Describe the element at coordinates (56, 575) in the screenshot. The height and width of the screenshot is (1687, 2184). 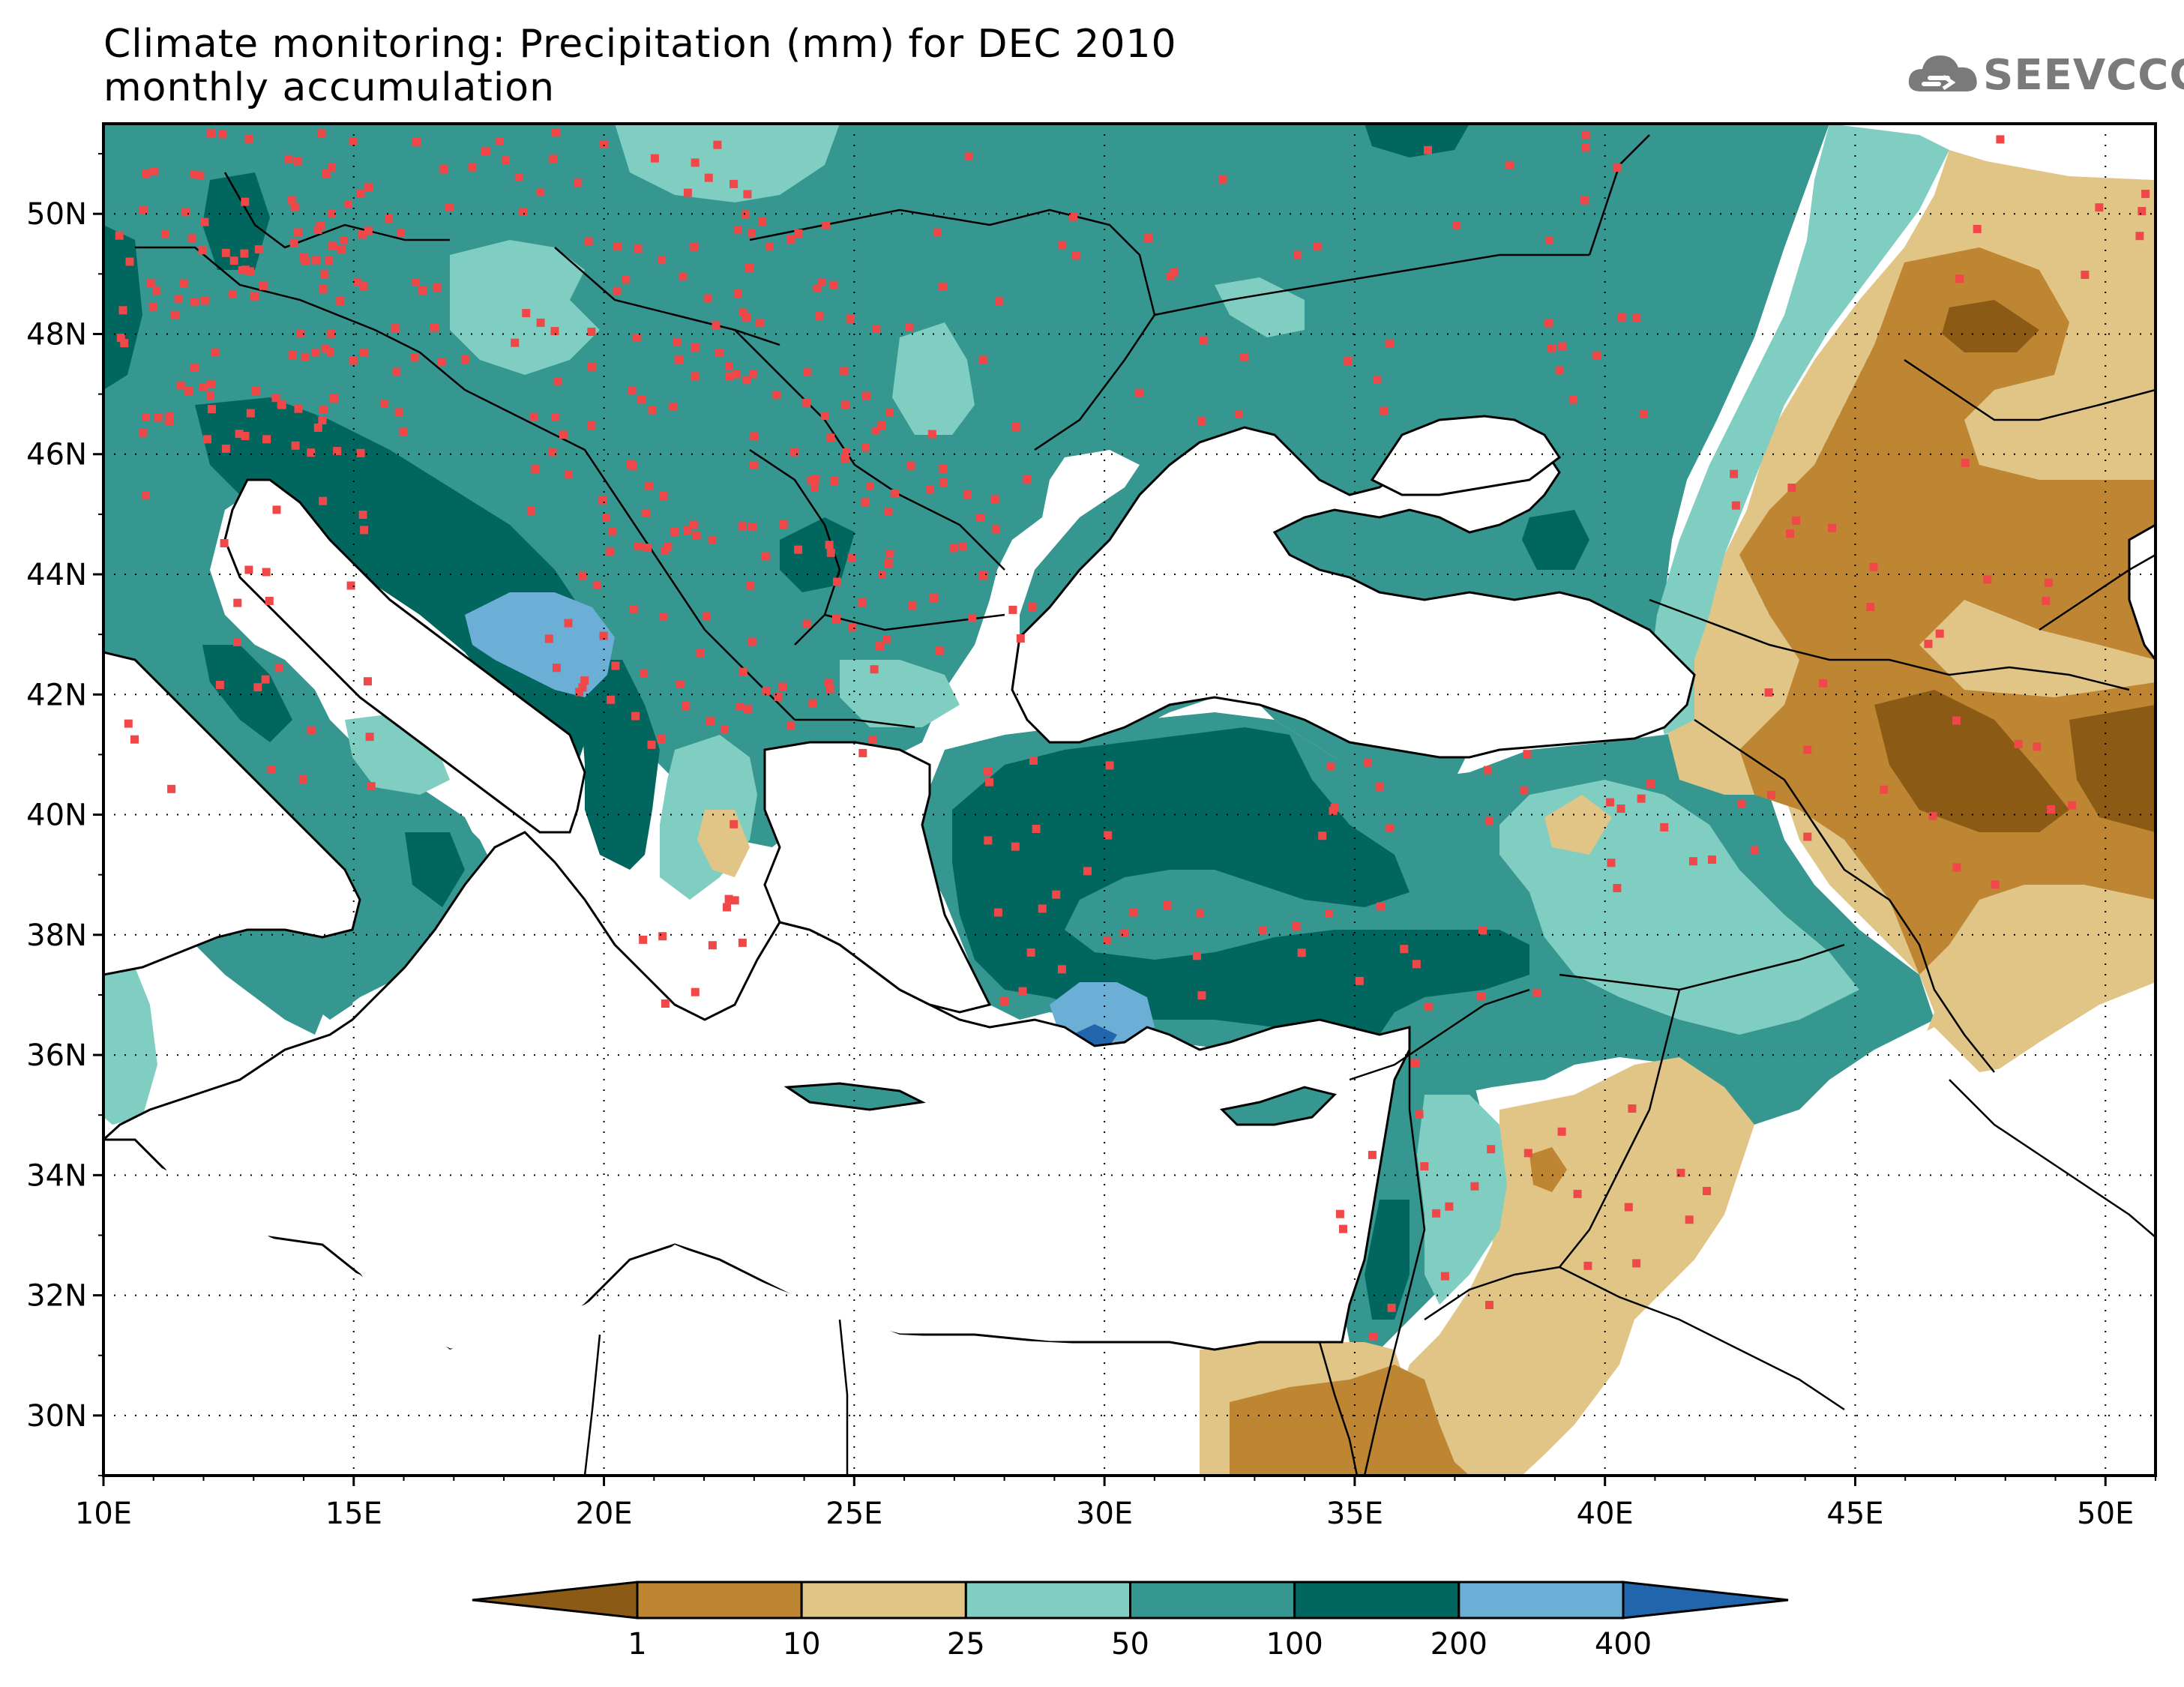
I see `lat-tick-label: 44N` at that location.